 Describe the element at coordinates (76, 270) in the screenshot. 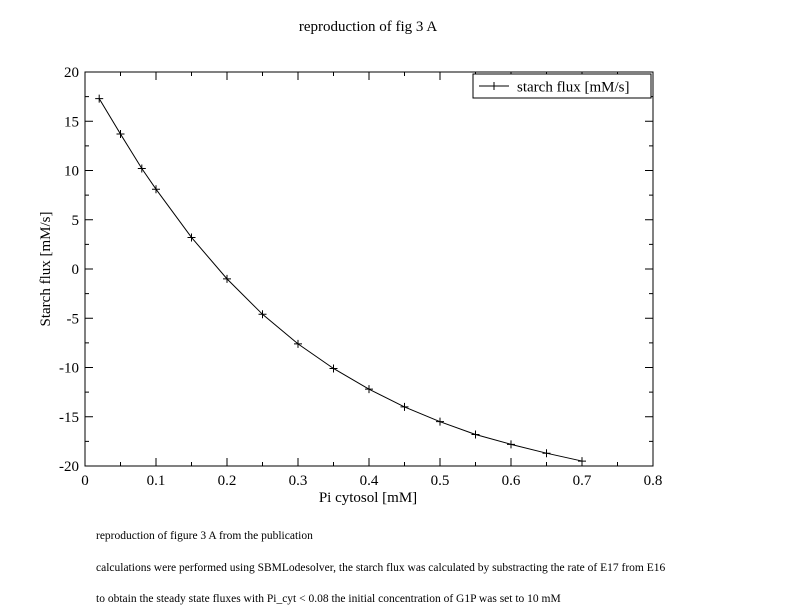

I see `y-tick-label: 0` at that location.